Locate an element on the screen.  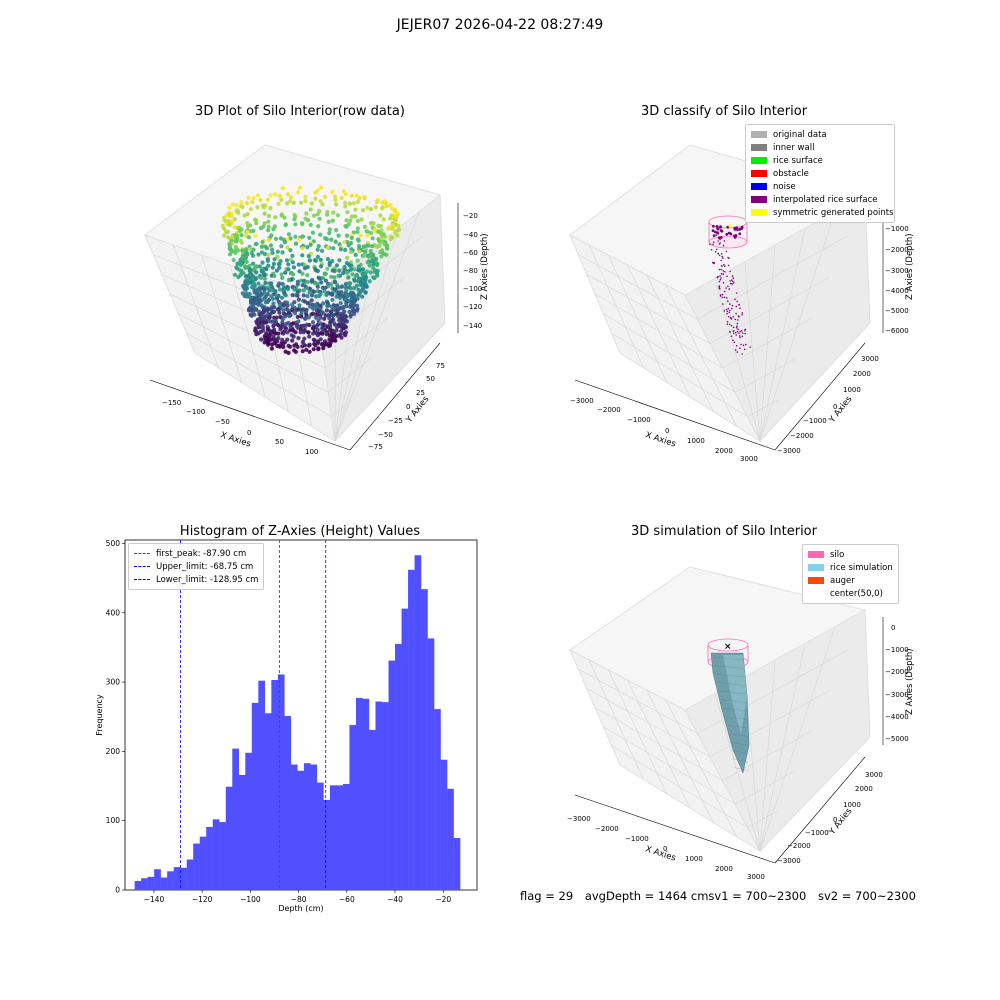
classify-plot-title: 3D classify of Silo Interior is located at coordinates (724, 111).